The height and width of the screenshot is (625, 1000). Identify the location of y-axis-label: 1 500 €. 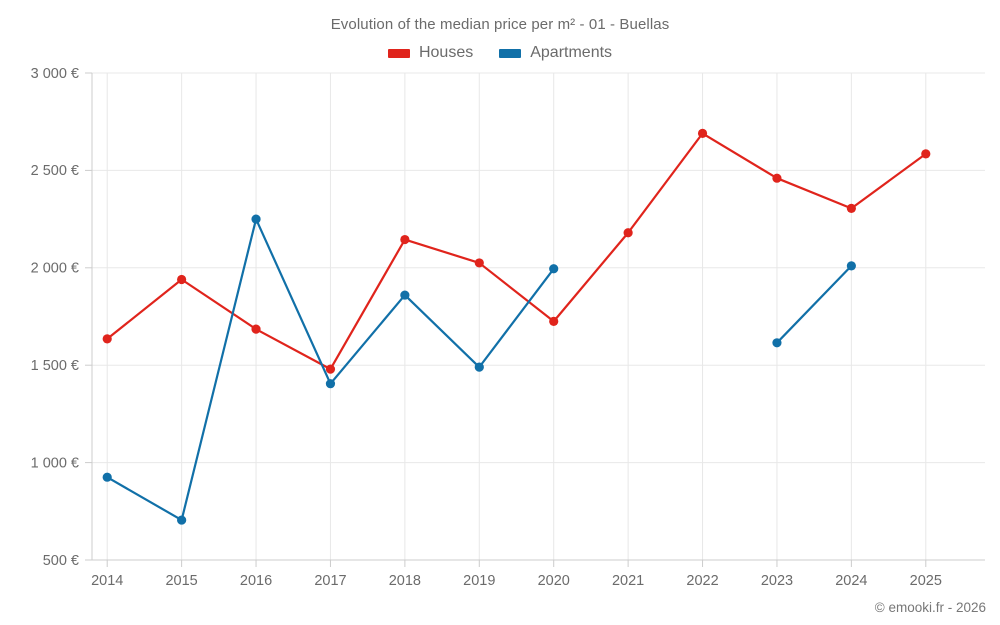
(55, 366).